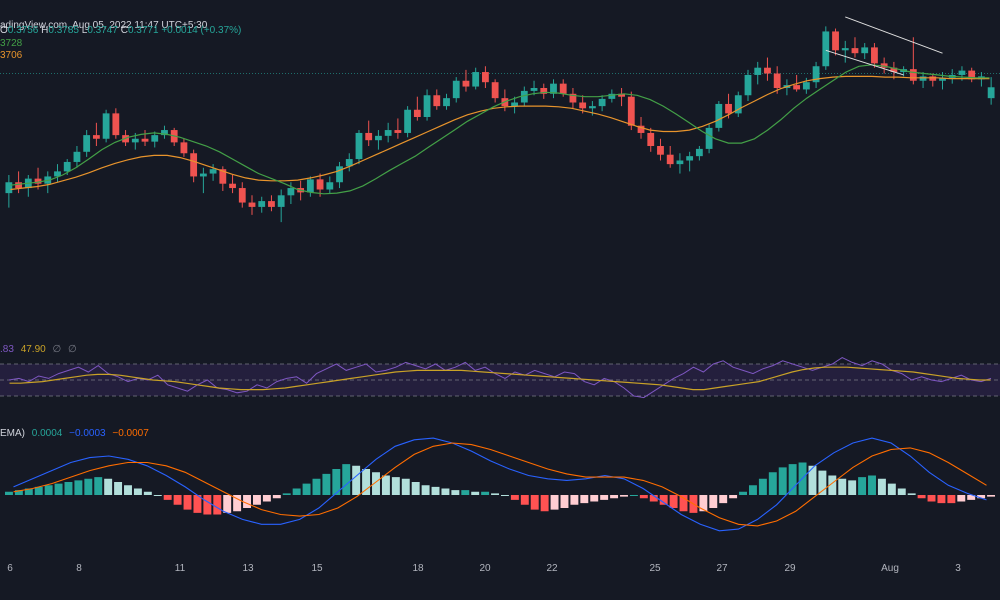 The height and width of the screenshot is (600, 1000). I want to click on macd-signal-line, so click(500, 484).